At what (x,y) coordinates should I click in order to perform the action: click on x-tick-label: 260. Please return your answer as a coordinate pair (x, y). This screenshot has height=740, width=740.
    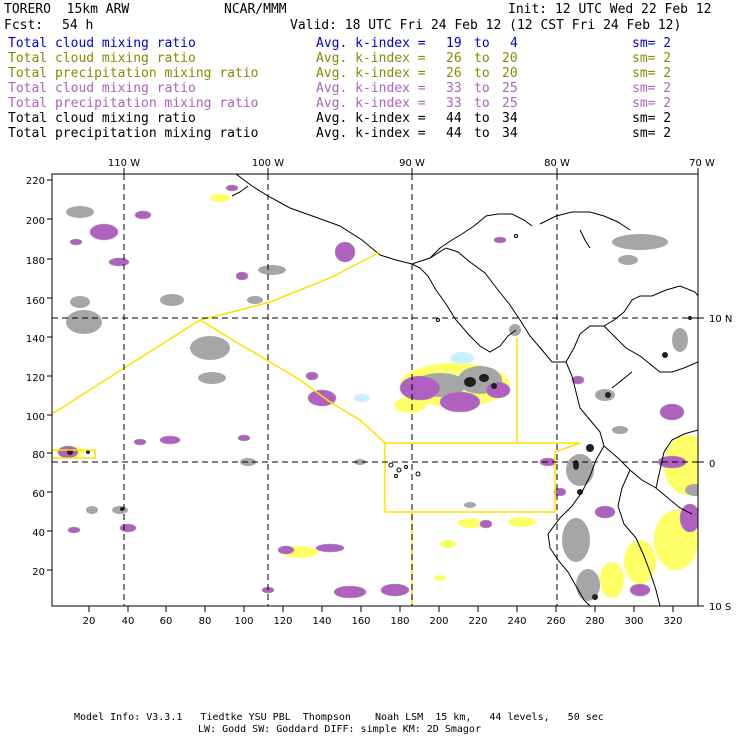
    Looking at the image, I should click on (555, 621).